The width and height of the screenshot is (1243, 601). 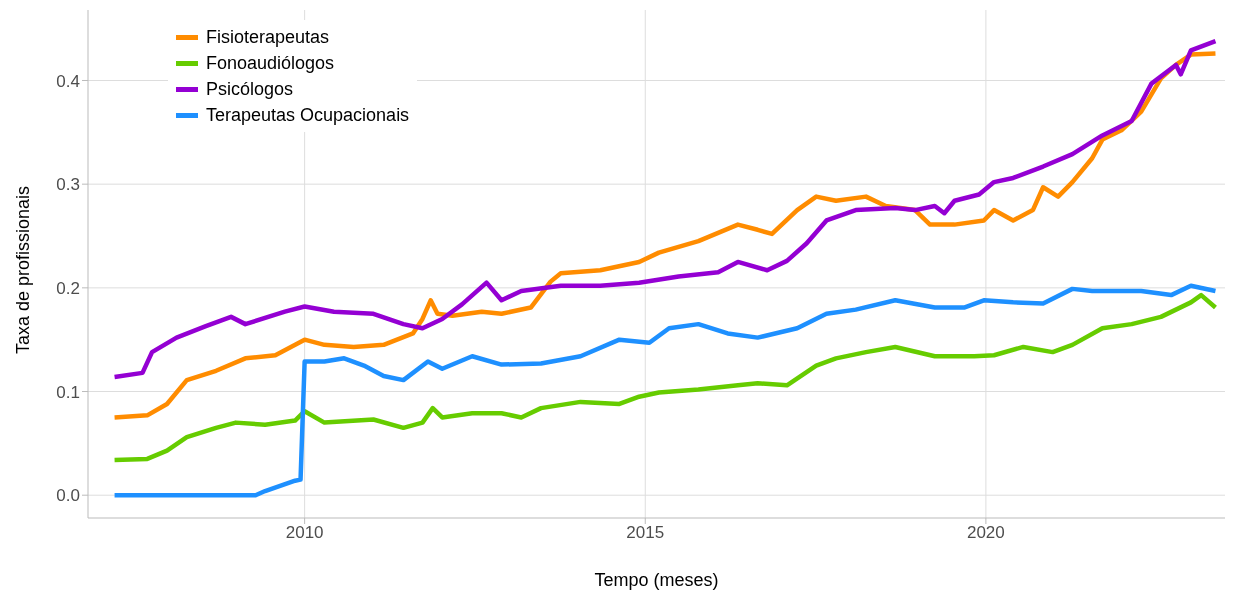 What do you see at coordinates (645, 533) in the screenshot?
I see `x-tick-label: 2015` at bounding box center [645, 533].